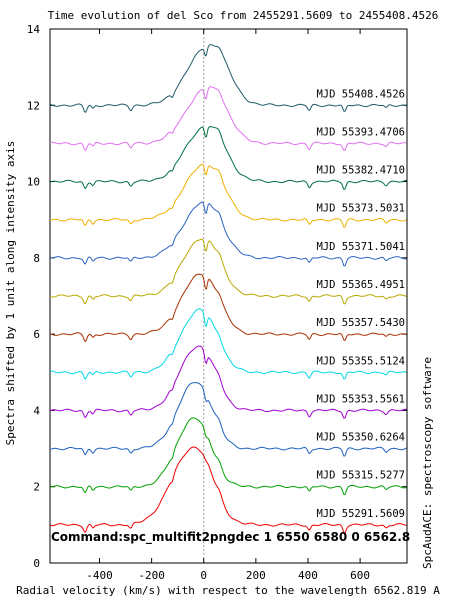  What do you see at coordinates (360, 575) in the screenshot?
I see `x-tick-label: 600` at bounding box center [360, 575].